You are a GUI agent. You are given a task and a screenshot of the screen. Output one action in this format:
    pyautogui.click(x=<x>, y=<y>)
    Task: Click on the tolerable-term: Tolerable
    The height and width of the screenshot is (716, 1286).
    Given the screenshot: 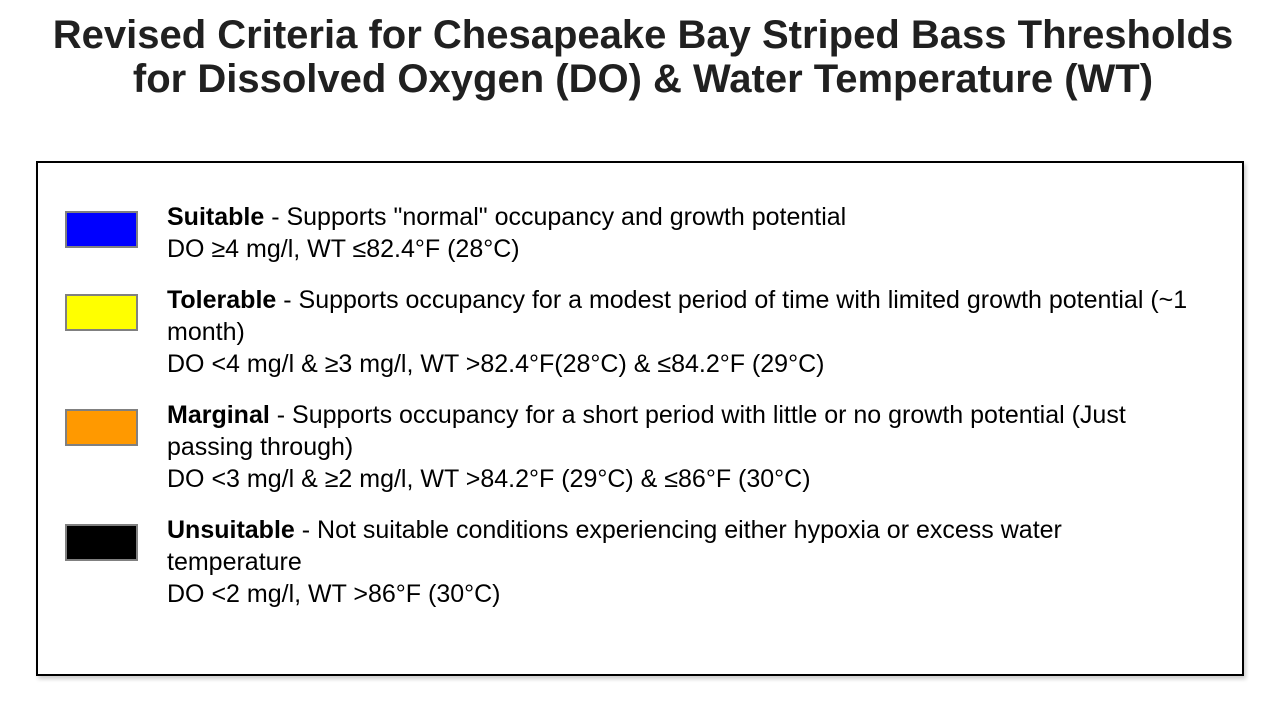 What is the action you would take?
    pyautogui.click(x=222, y=300)
    